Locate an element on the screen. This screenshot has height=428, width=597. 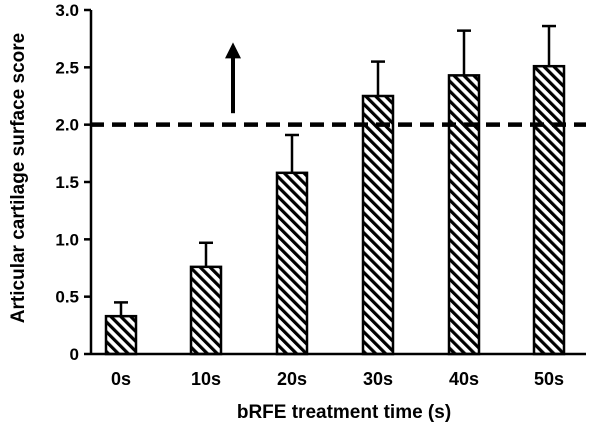
y-tick-label: 3.0 is located at coordinates (67, 10).